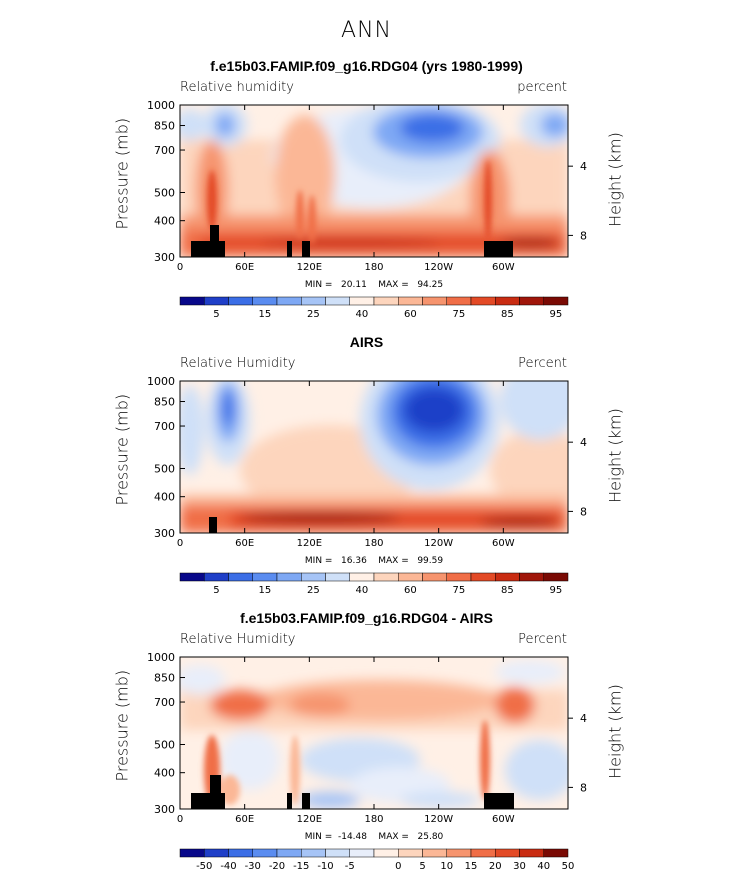 The height and width of the screenshot is (872, 733). I want to click on variable-label: Relative humidity, so click(237, 87).